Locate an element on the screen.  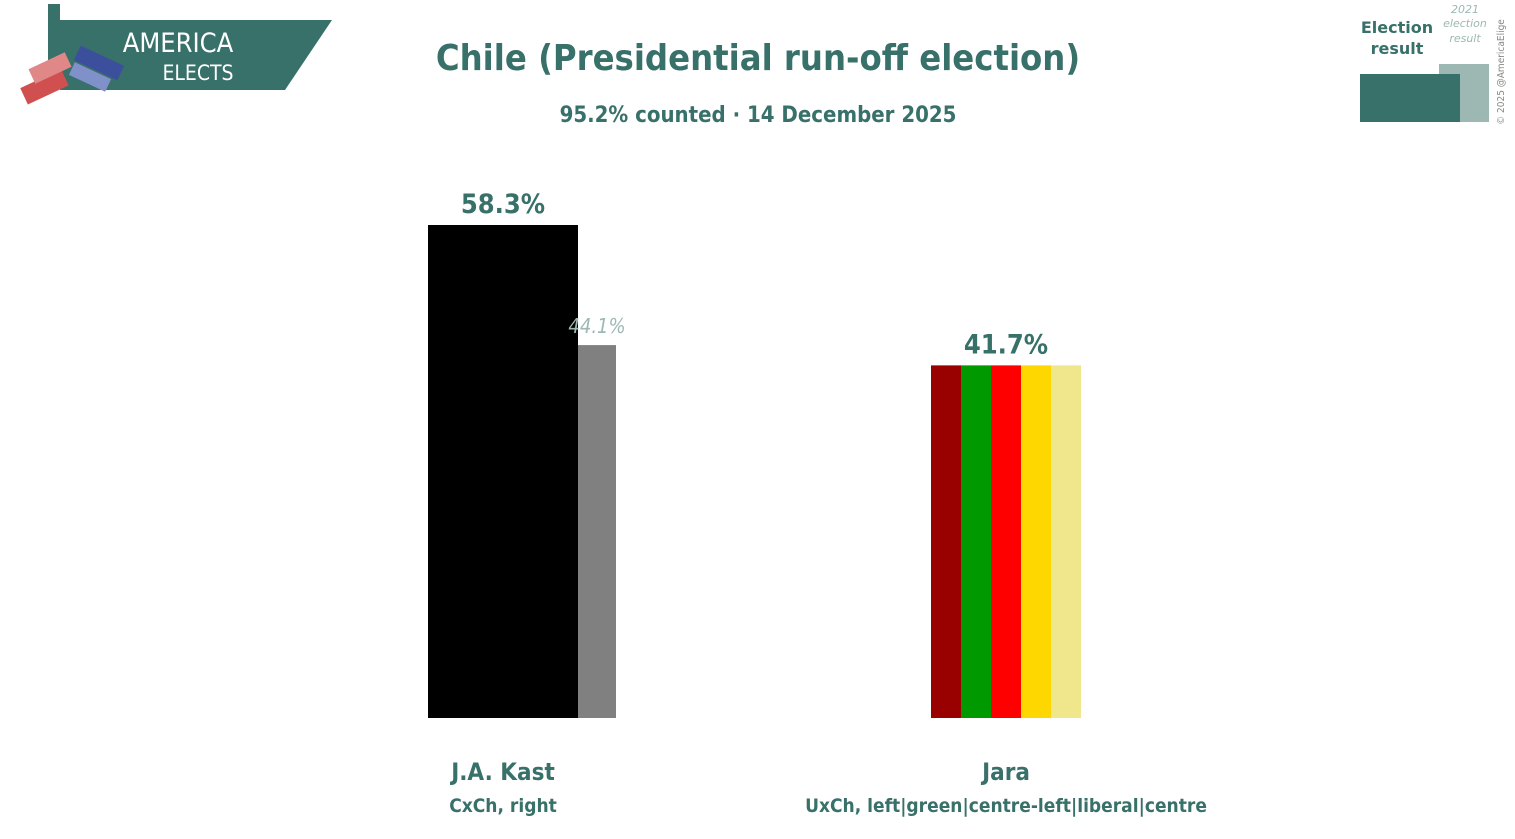
value-label: 44.1% is located at coordinates (596, 326).